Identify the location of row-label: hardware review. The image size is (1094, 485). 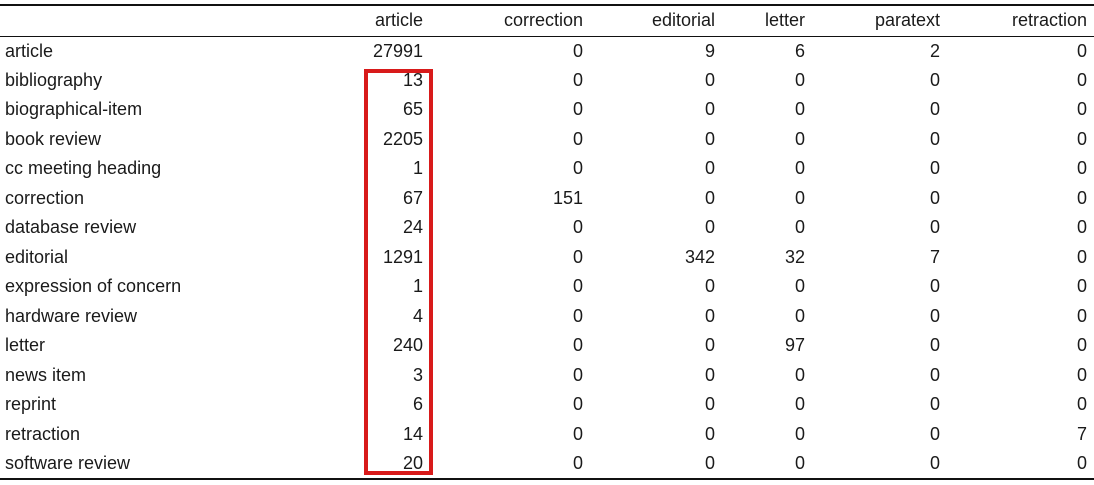
(71, 315).